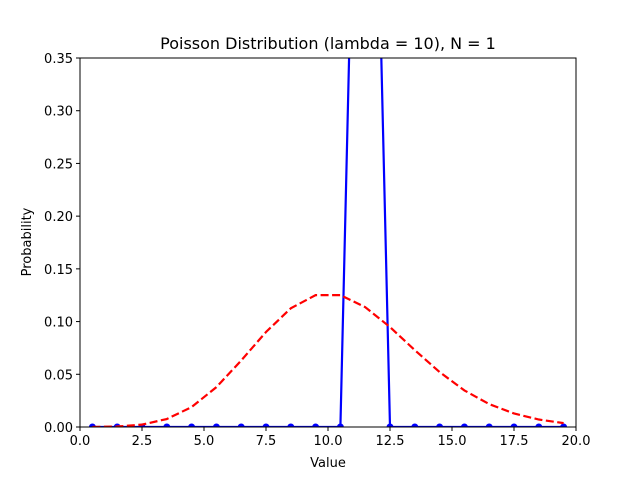 This screenshot has width=640, height=480. What do you see at coordinates (27, 241) in the screenshot?
I see `y-axis-label: Probability` at bounding box center [27, 241].